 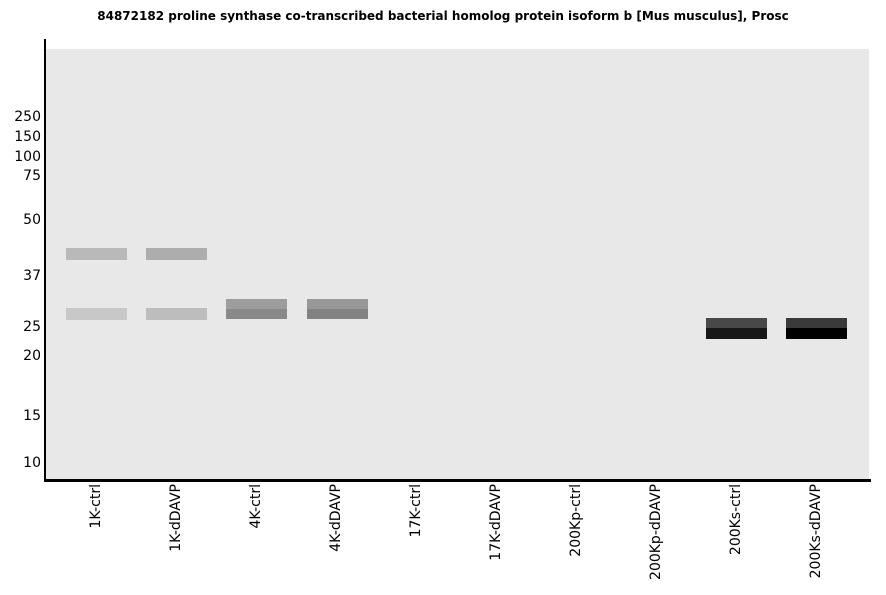 I want to click on x-axis-line, so click(x=457, y=480).